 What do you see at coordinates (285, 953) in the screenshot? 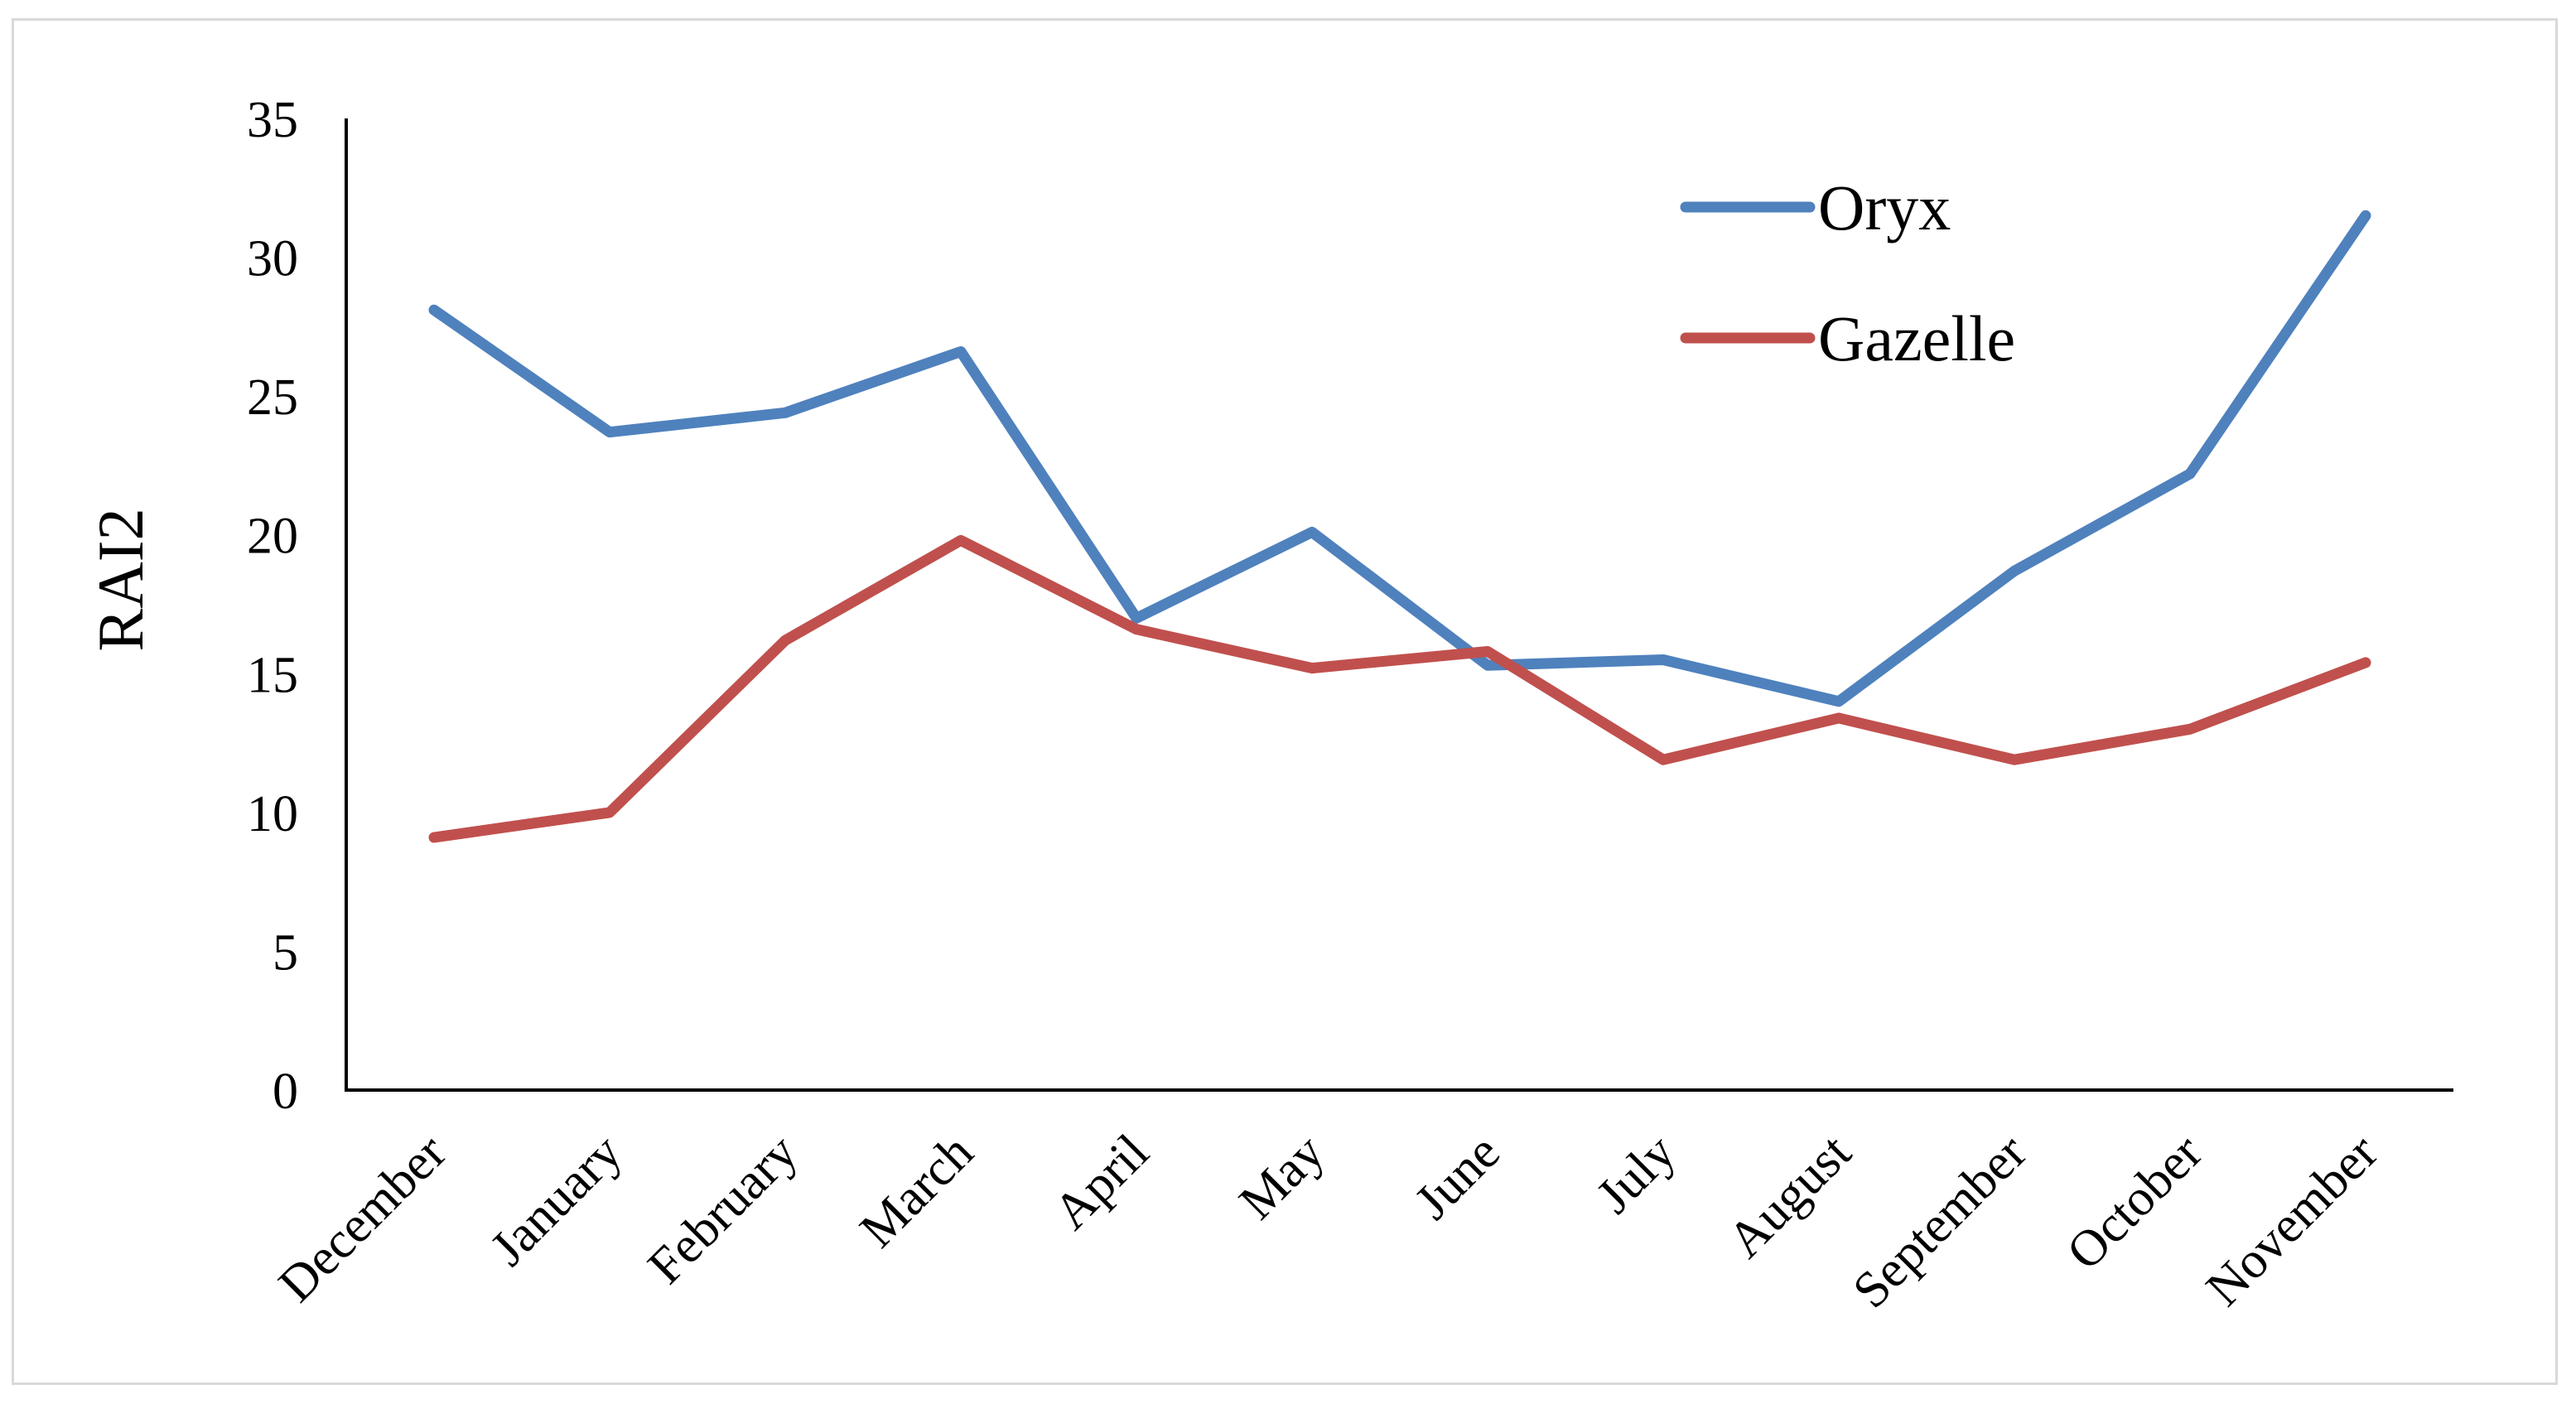
I see `y-tick-label: 5` at bounding box center [285, 953].